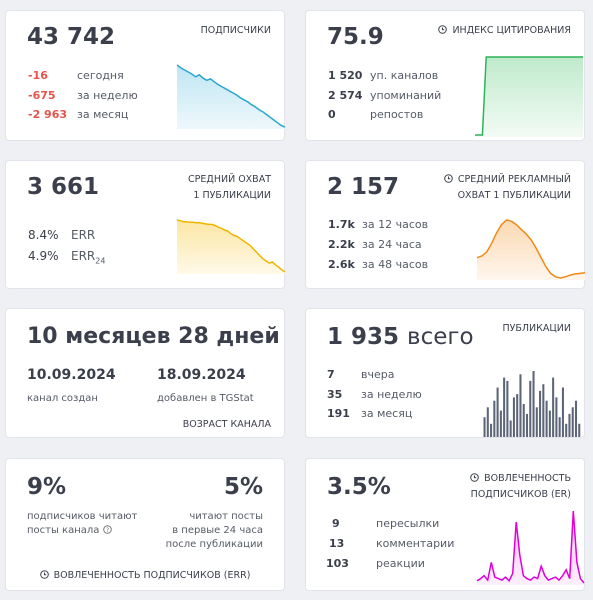 The height and width of the screenshot is (600, 593). What do you see at coordinates (331, 374) in the screenshot?
I see `row-value: 7` at bounding box center [331, 374].